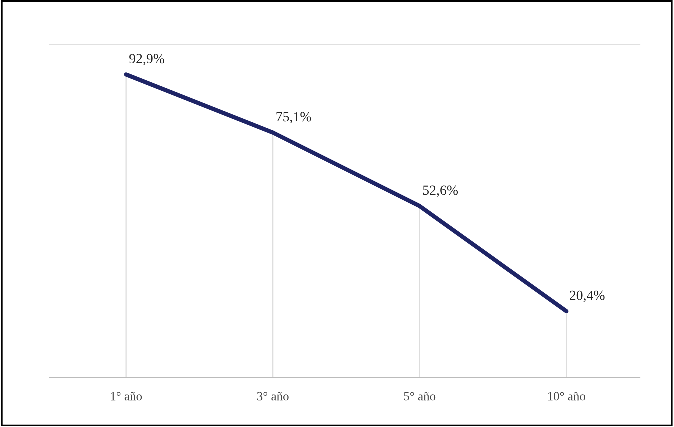 This screenshot has width=674, height=427. What do you see at coordinates (273, 396) in the screenshot?
I see `x-tick-label: 3° año` at bounding box center [273, 396].